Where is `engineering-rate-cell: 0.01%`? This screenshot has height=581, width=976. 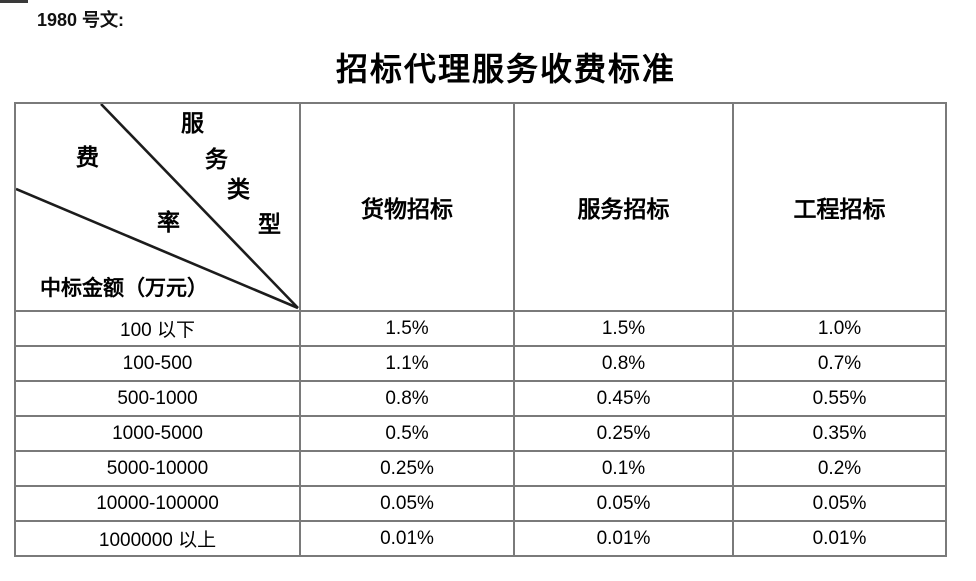
engineering-rate-cell: 0.01% is located at coordinates (839, 538).